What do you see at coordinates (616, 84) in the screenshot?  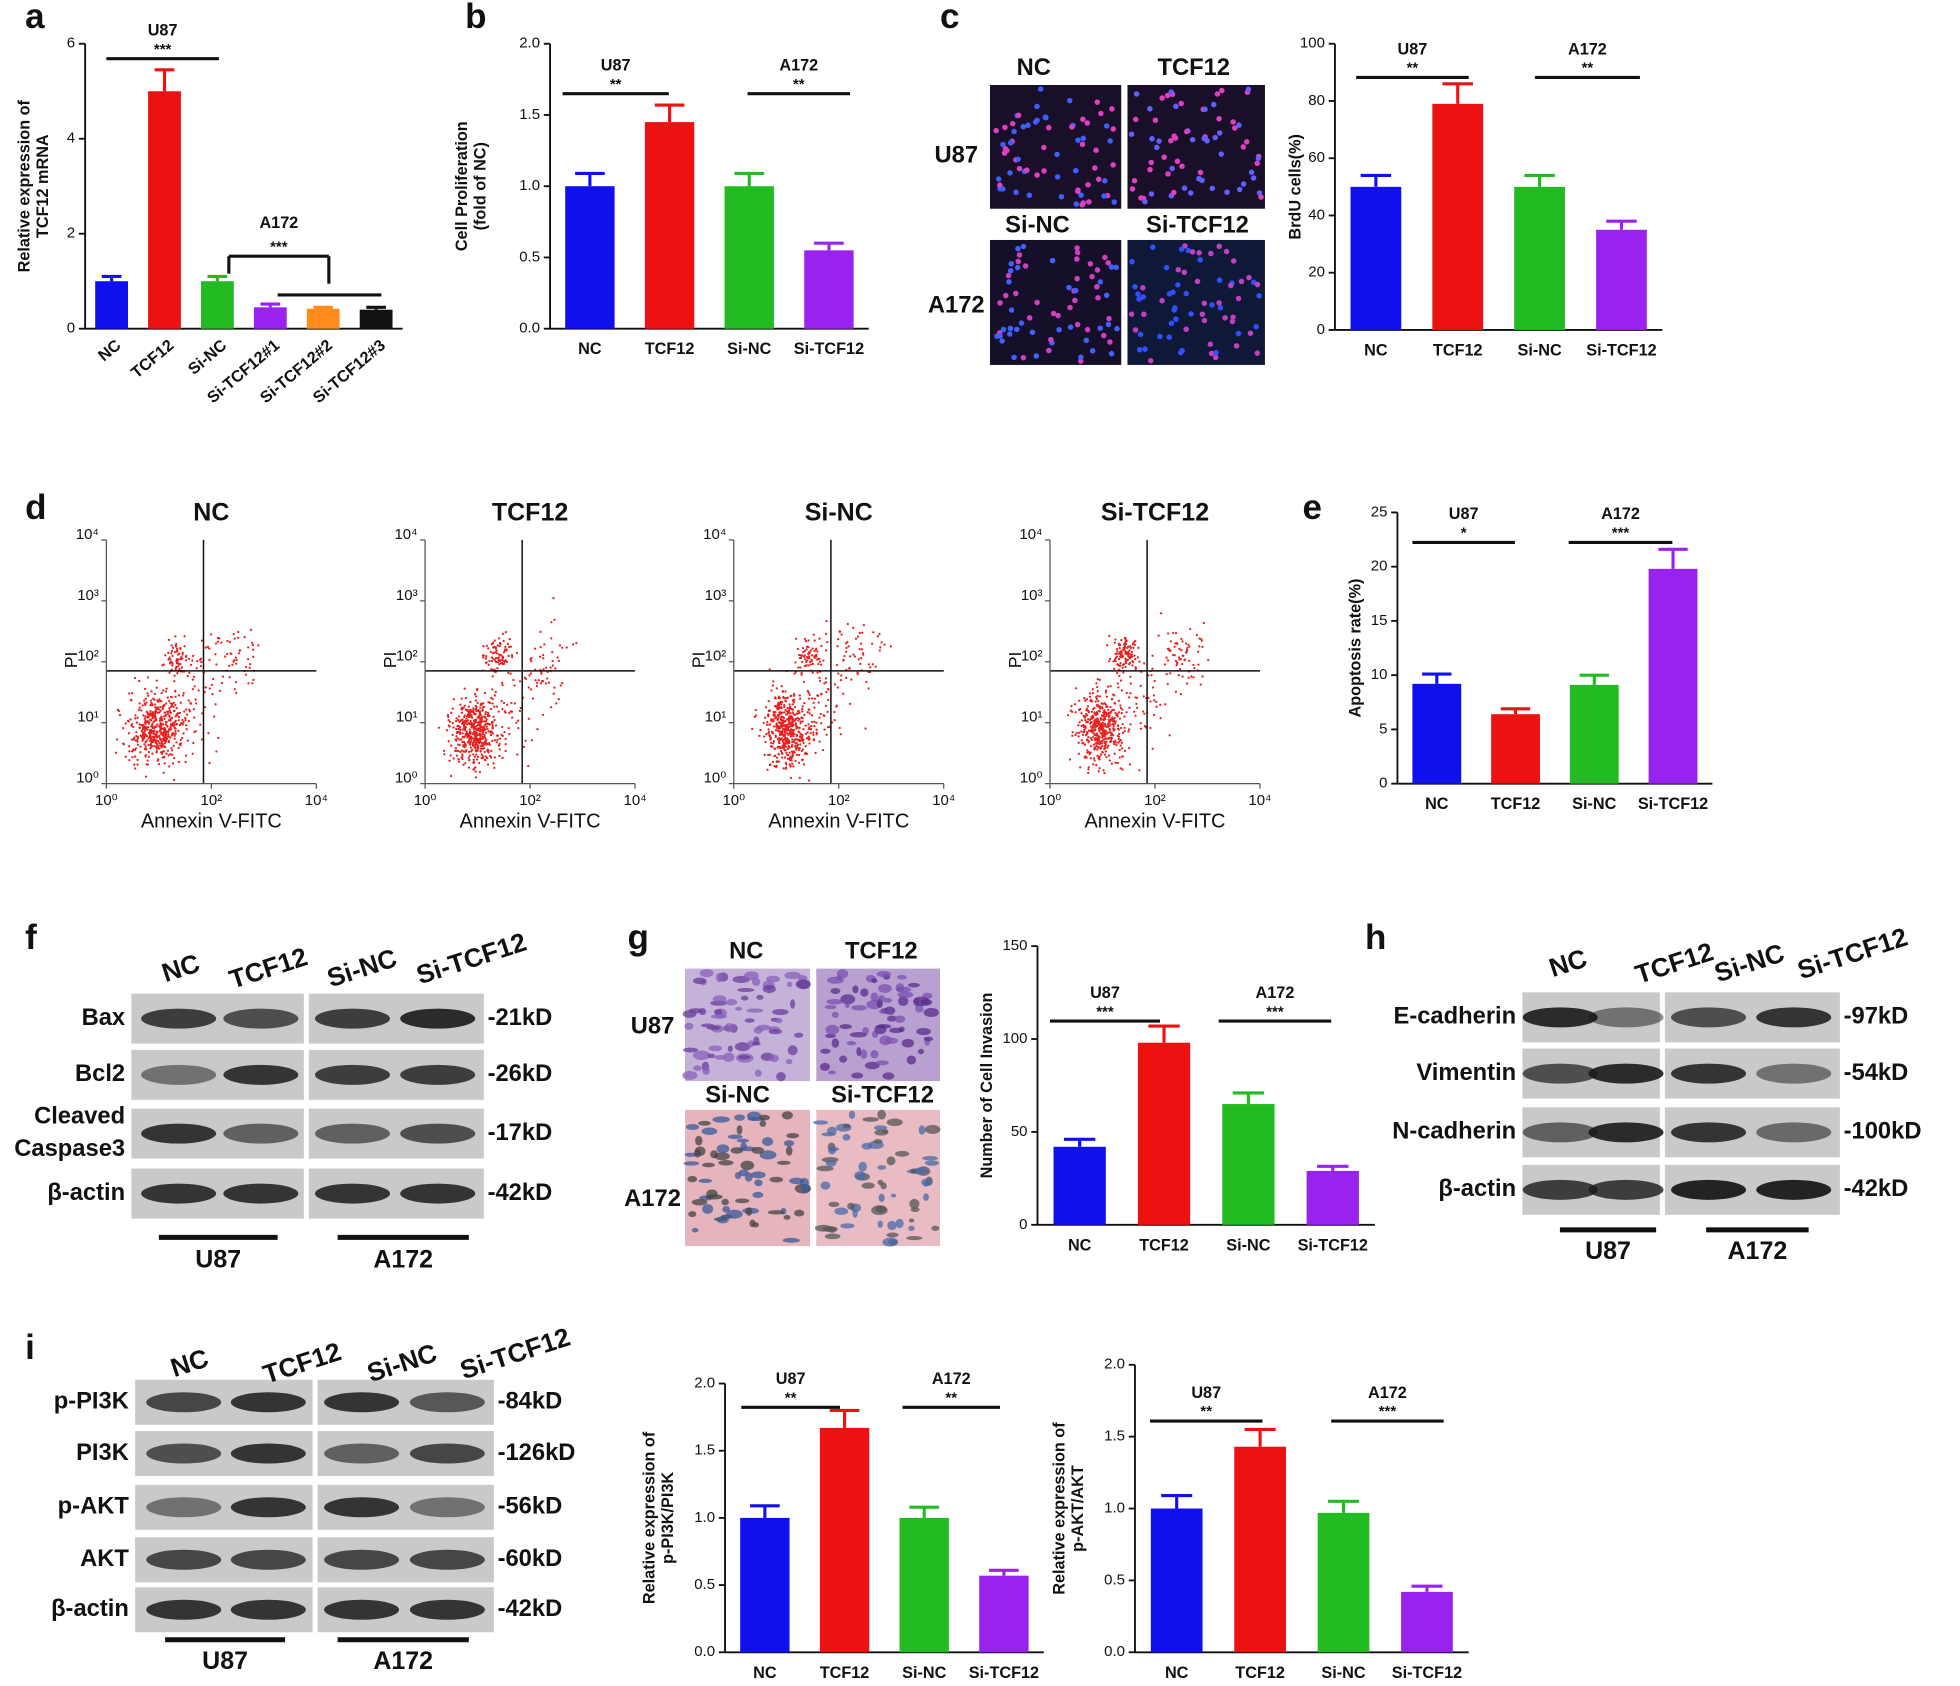 I see `significance-label: **` at bounding box center [616, 84].